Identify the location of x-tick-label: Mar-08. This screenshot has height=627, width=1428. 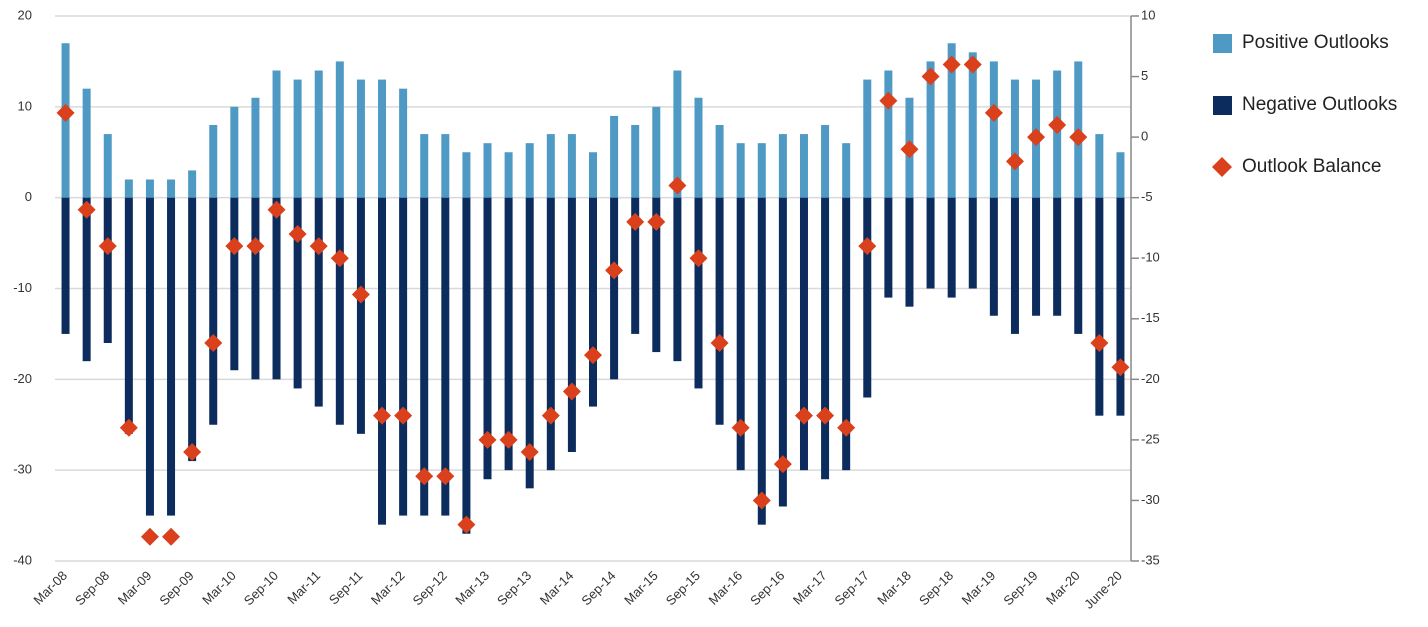
(50, 588).